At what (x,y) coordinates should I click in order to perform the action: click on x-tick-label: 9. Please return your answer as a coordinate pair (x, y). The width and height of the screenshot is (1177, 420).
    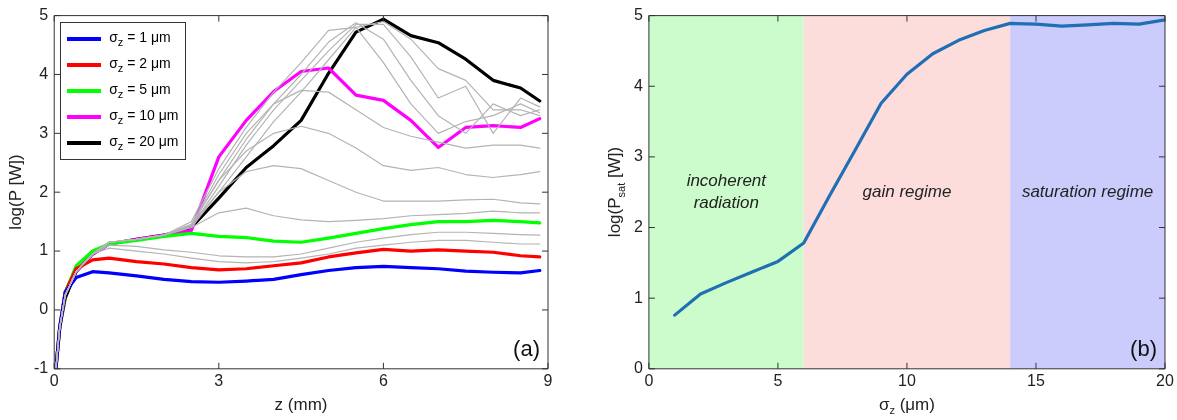
    Looking at the image, I should click on (548, 380).